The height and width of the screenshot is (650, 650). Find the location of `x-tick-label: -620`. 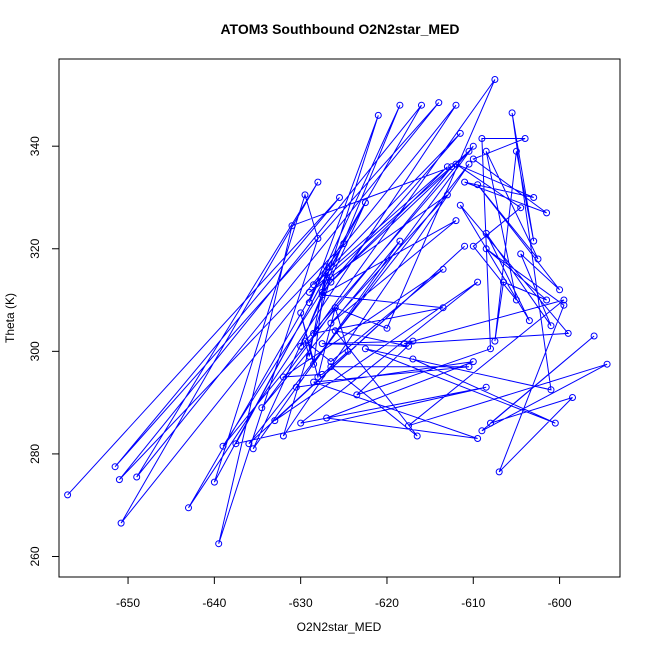

x-tick-label: -620 is located at coordinates (387, 603).